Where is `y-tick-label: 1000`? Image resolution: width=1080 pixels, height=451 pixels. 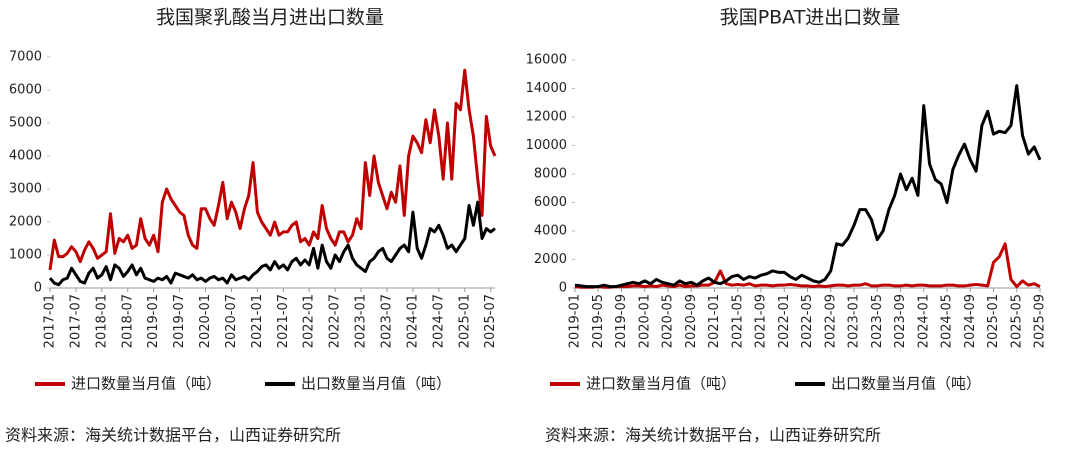 y-tick-label: 1000 is located at coordinates (25, 255).